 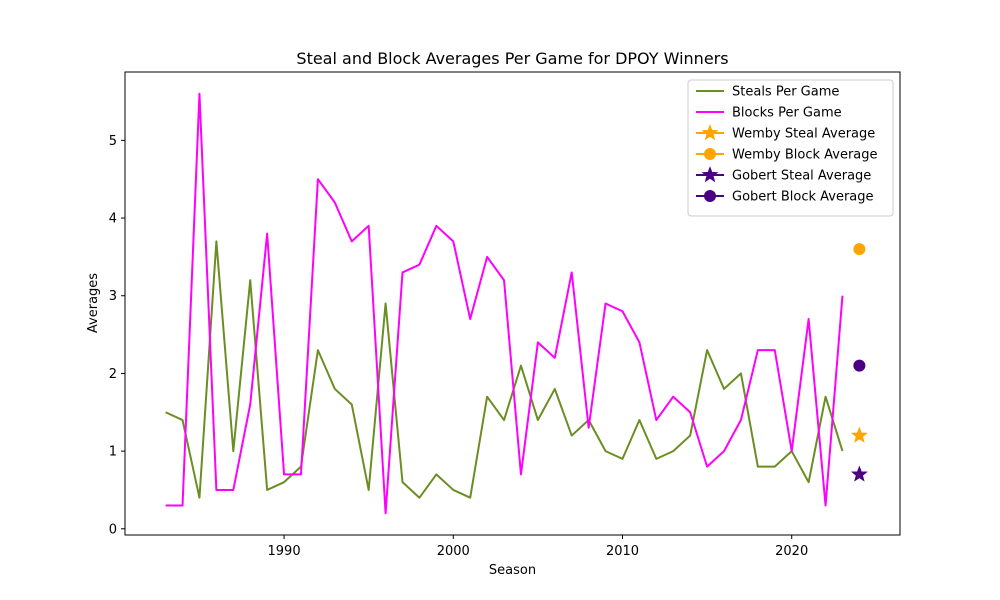 What do you see at coordinates (113, 141) in the screenshot?
I see `y-tick-label: 5` at bounding box center [113, 141].